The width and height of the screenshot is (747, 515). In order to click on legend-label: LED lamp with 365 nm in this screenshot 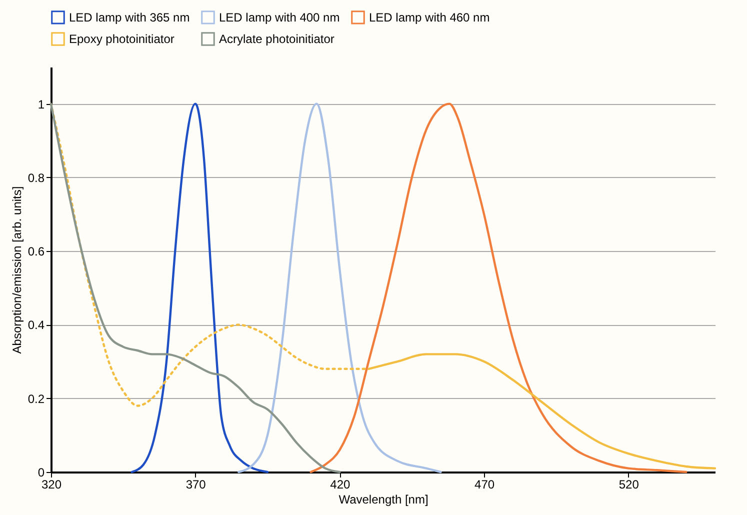, I will do `click(129, 17)`.